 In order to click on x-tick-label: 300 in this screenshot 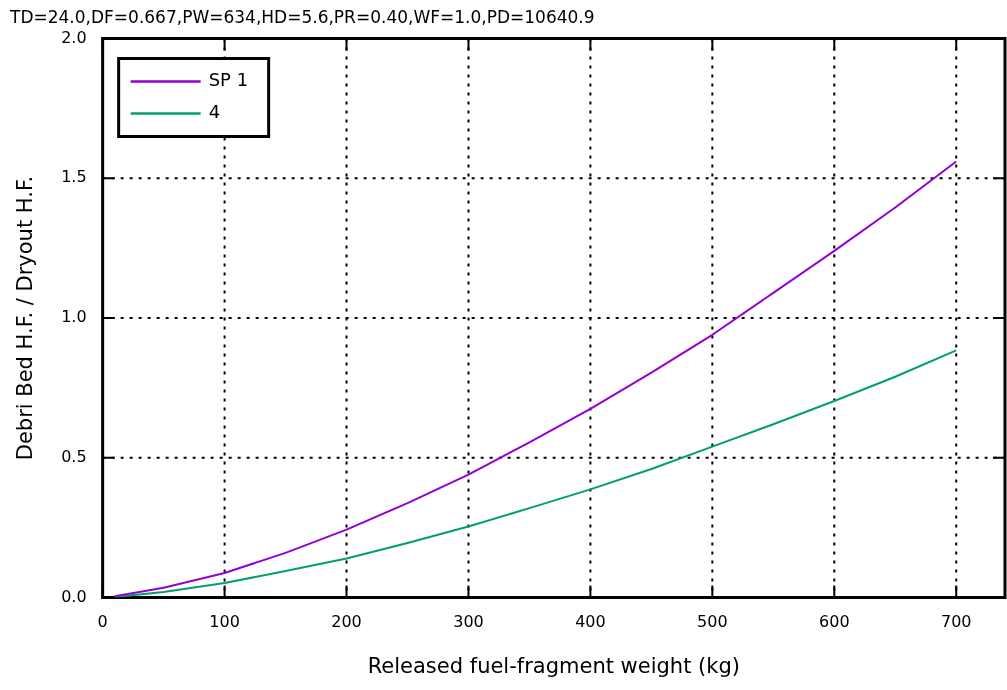, I will do `click(468, 622)`.